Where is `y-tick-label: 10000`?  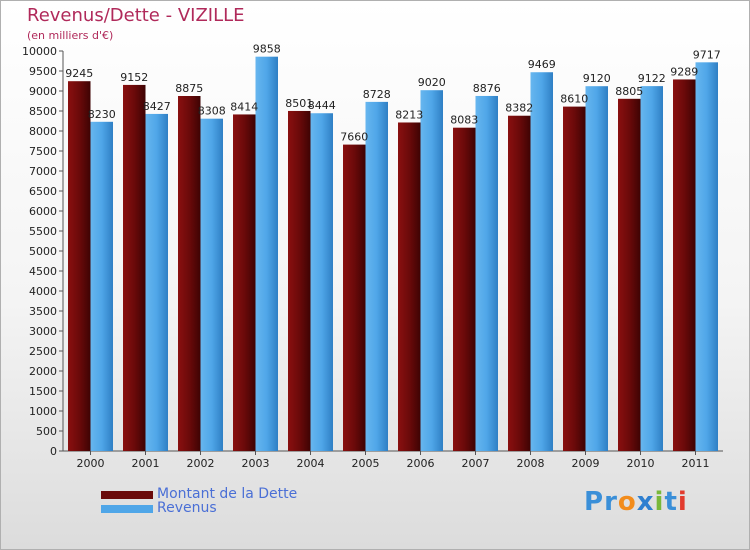 y-tick-label: 10000 is located at coordinates (39, 51).